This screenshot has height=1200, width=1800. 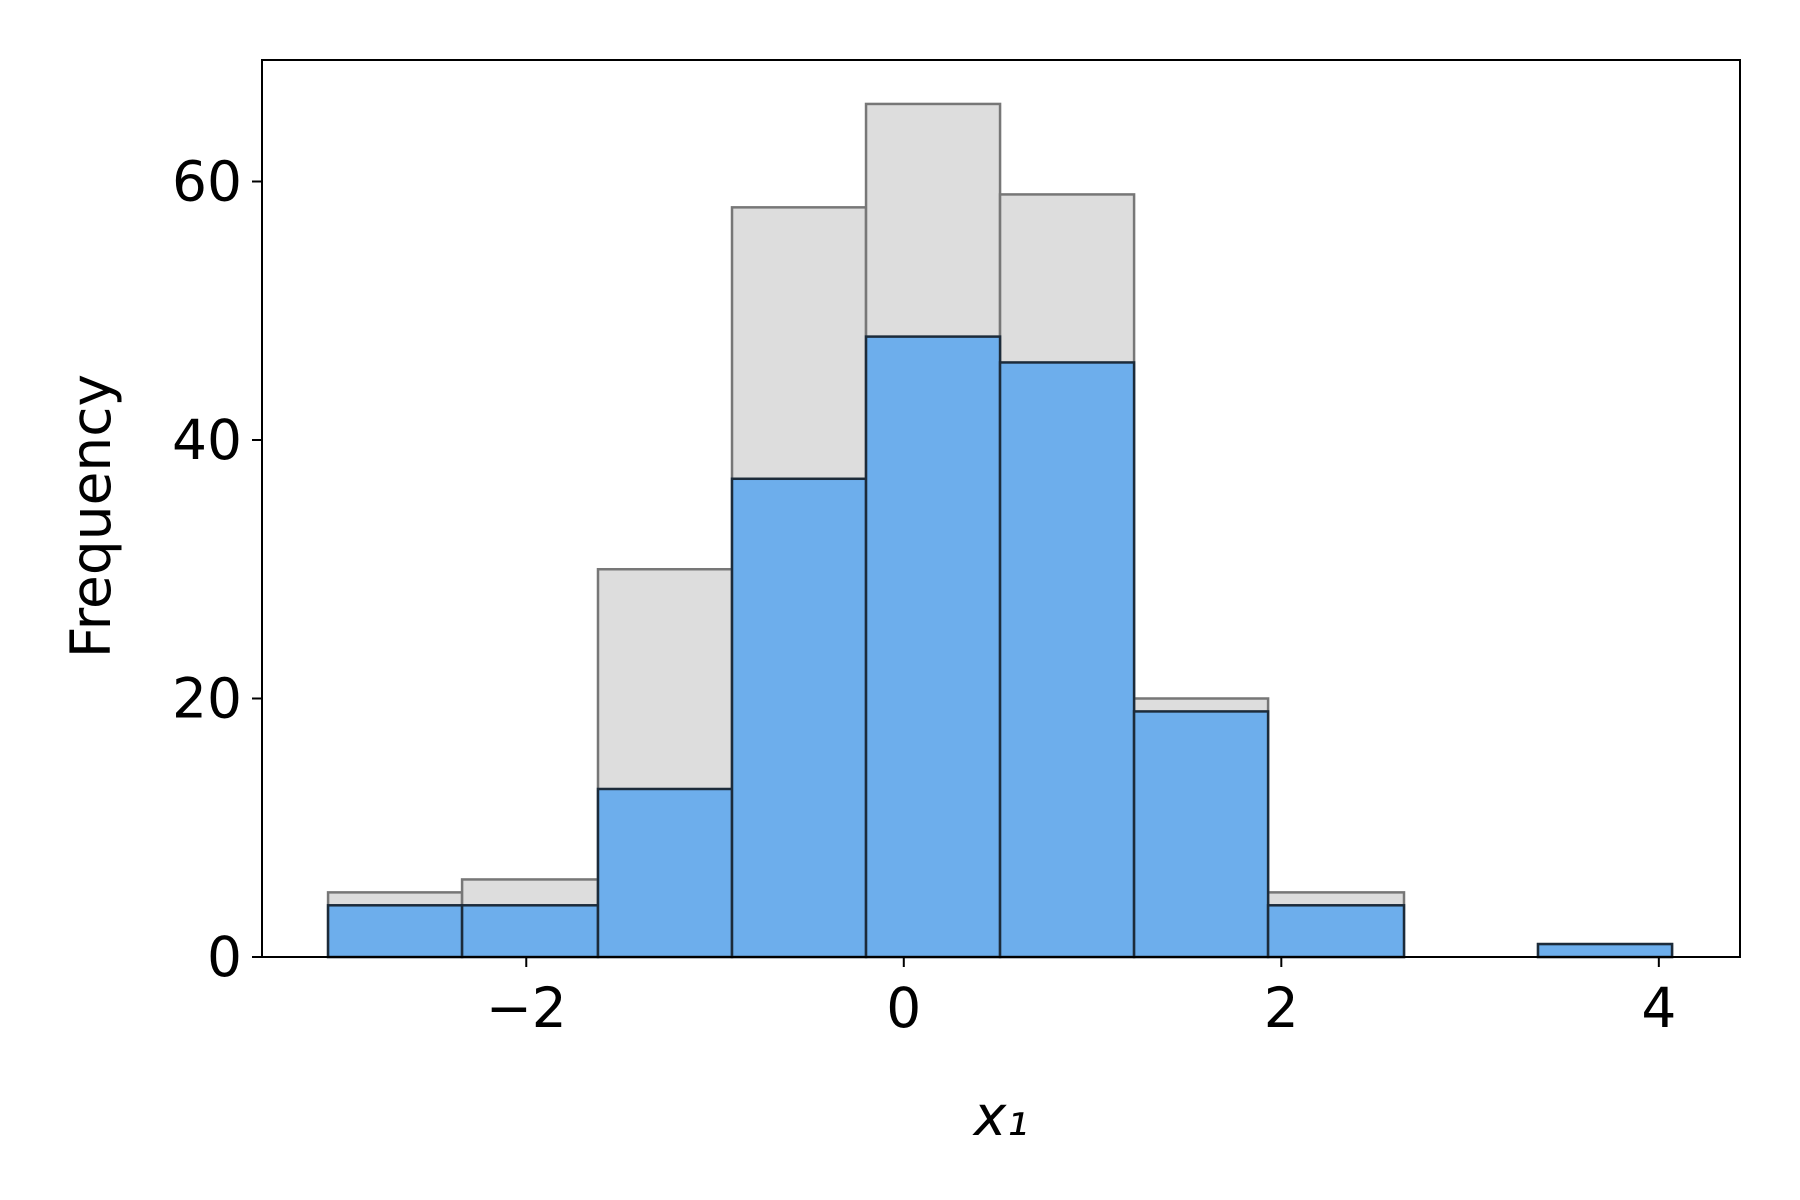 I want to click on y-tick-label: 20, so click(x=207, y=698).